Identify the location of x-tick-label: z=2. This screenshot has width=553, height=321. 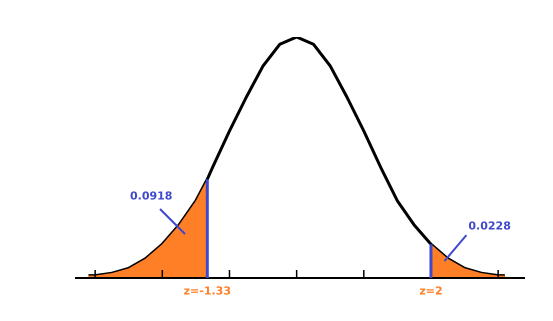
(431, 291).